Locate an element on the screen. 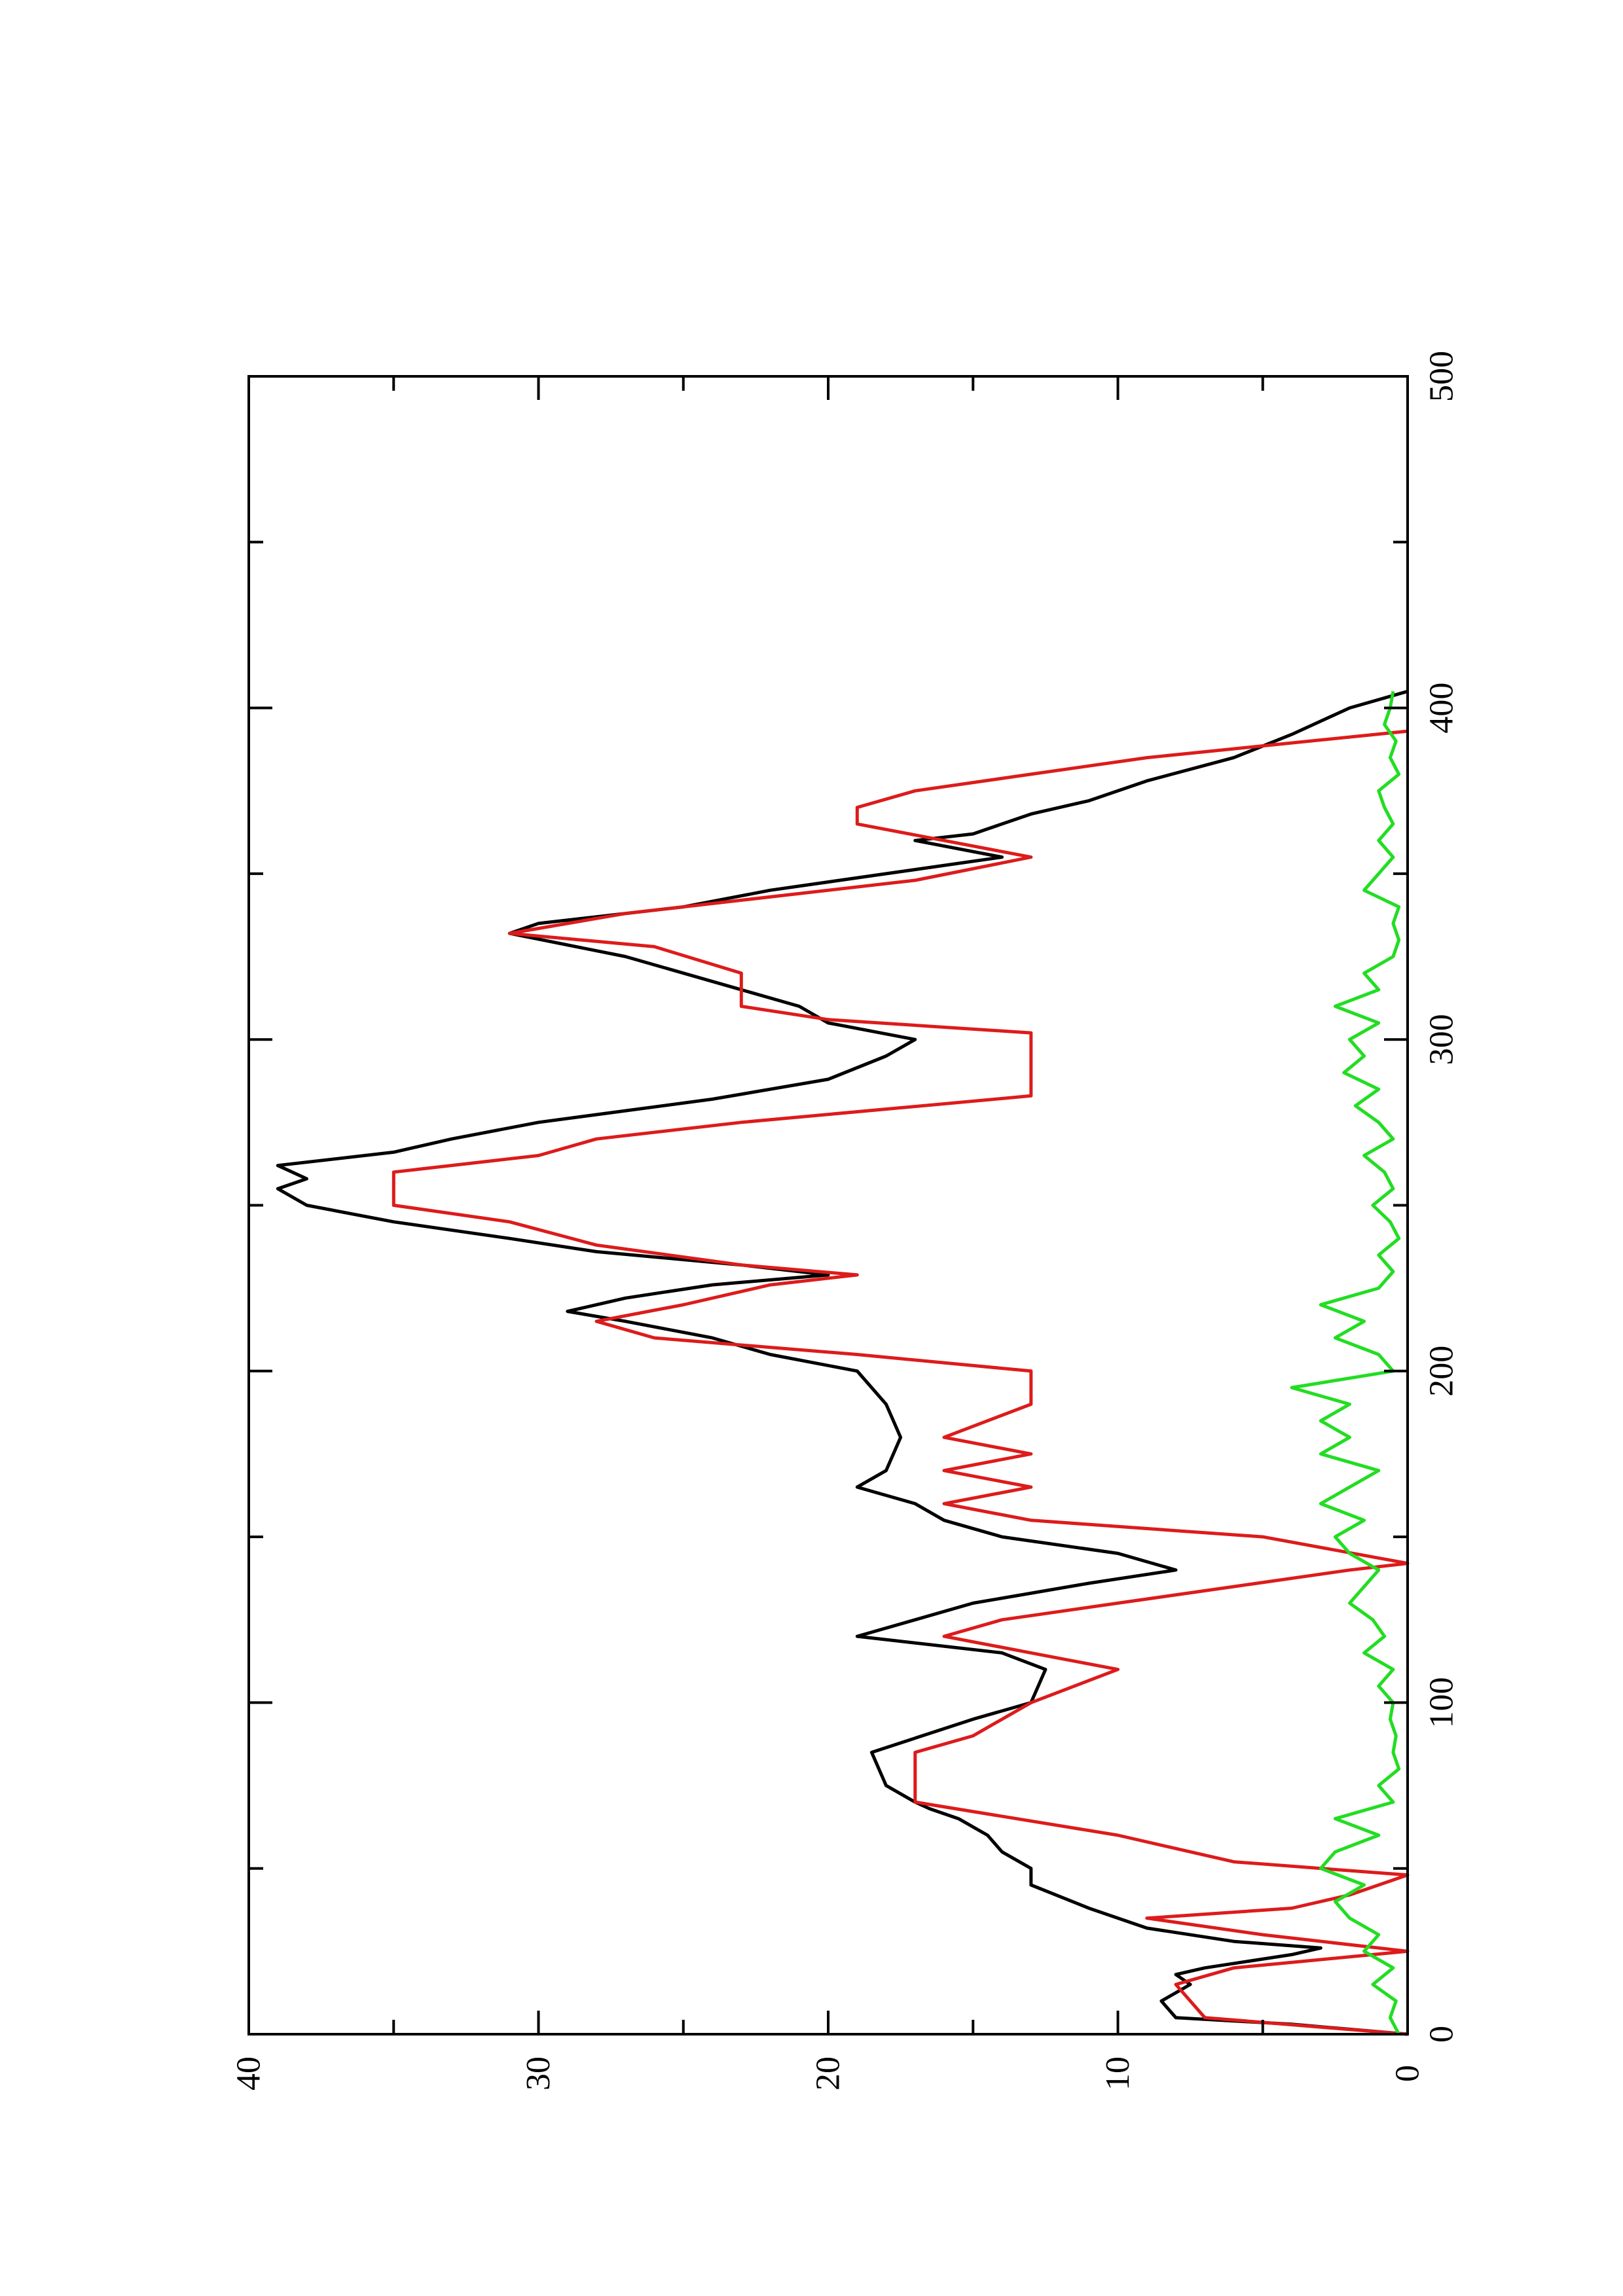  y-tick-label: 10 is located at coordinates (1118, 2073).